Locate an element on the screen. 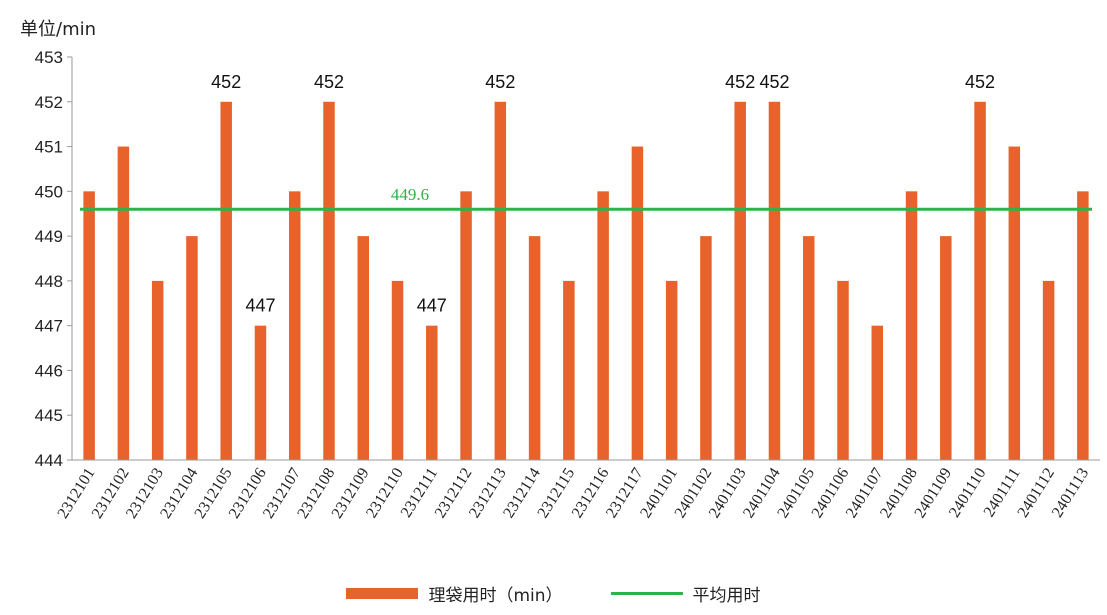 This screenshot has height=615, width=1107. y-tick-label: 446 is located at coordinates (49, 370).